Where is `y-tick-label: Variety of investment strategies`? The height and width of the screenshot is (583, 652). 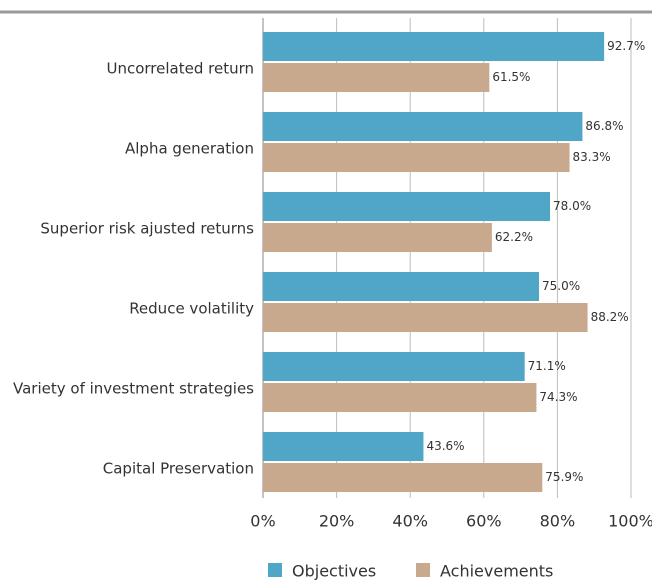
y-tick-label: Variety of investment strategies is located at coordinates (133, 389).